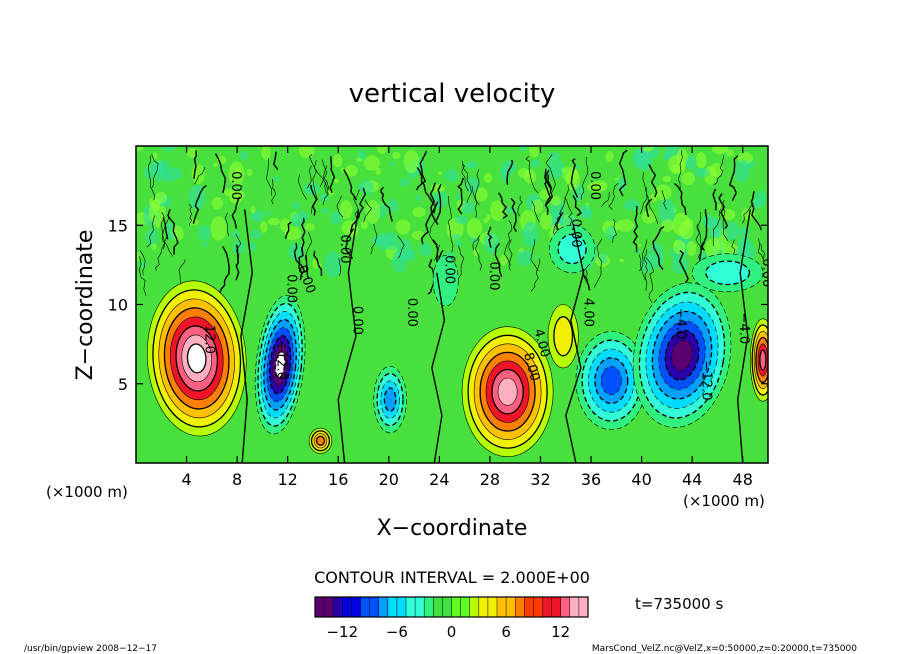  What do you see at coordinates (118, 305) in the screenshot?
I see `y-tick-label: 10` at bounding box center [118, 305].